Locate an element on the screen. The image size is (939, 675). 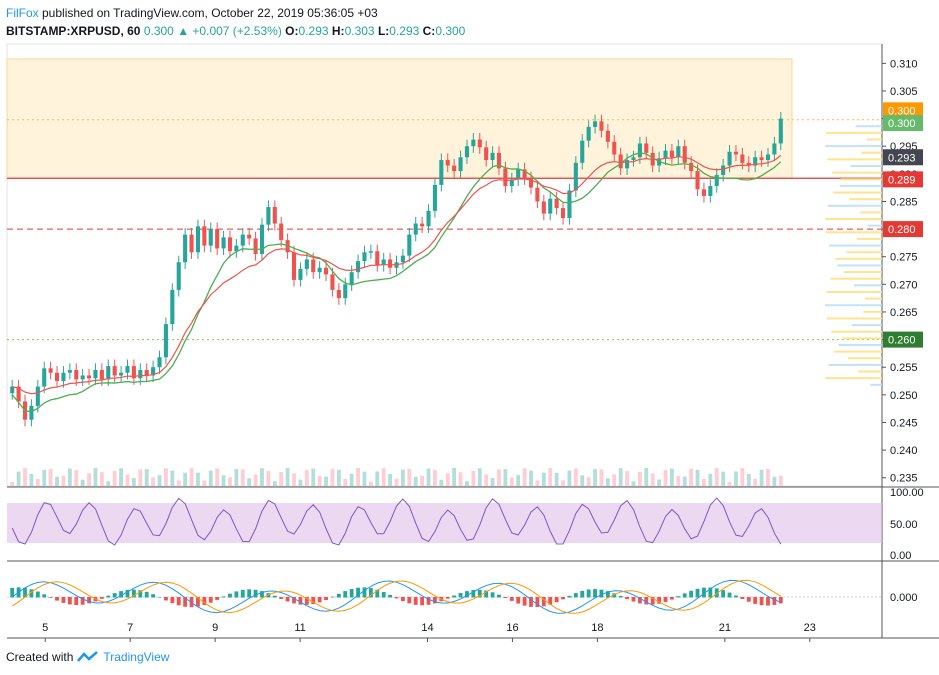
symbol-name: BITSTAMP:XRPUSD, 60 is located at coordinates (73, 31).